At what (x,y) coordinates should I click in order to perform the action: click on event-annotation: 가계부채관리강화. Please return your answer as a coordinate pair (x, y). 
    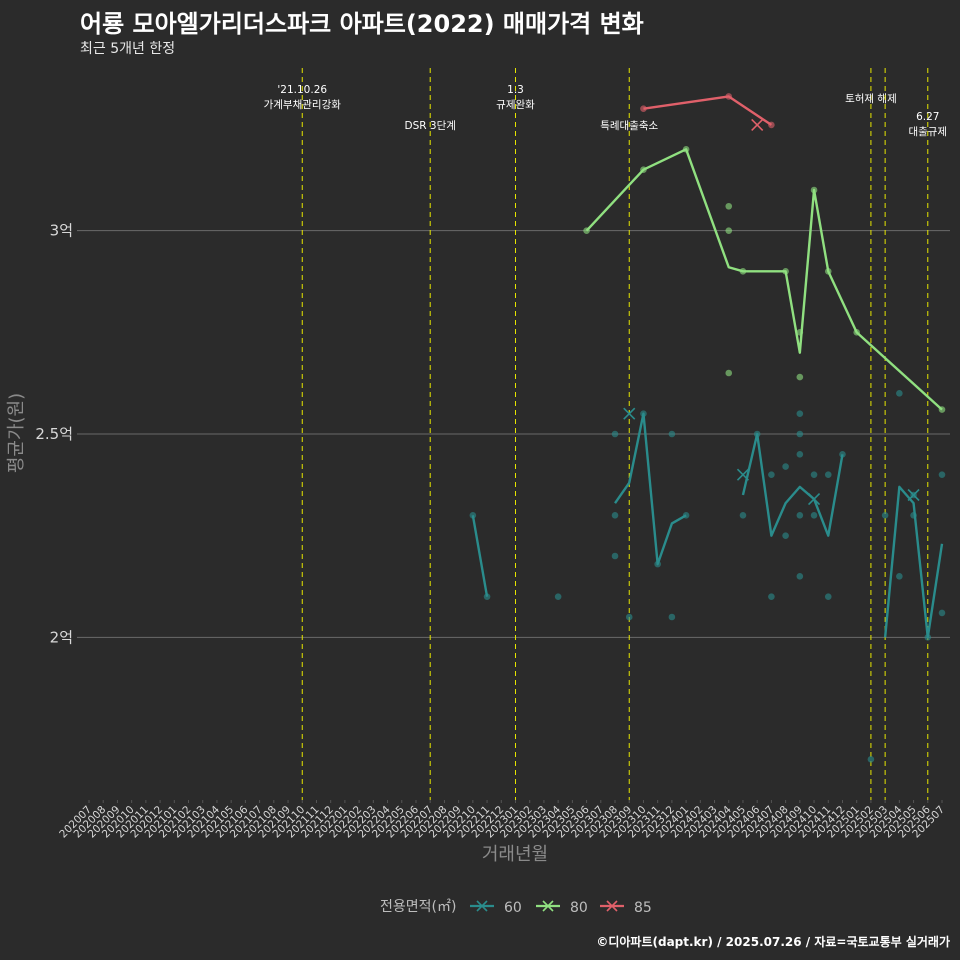
    Looking at the image, I should click on (303, 105).